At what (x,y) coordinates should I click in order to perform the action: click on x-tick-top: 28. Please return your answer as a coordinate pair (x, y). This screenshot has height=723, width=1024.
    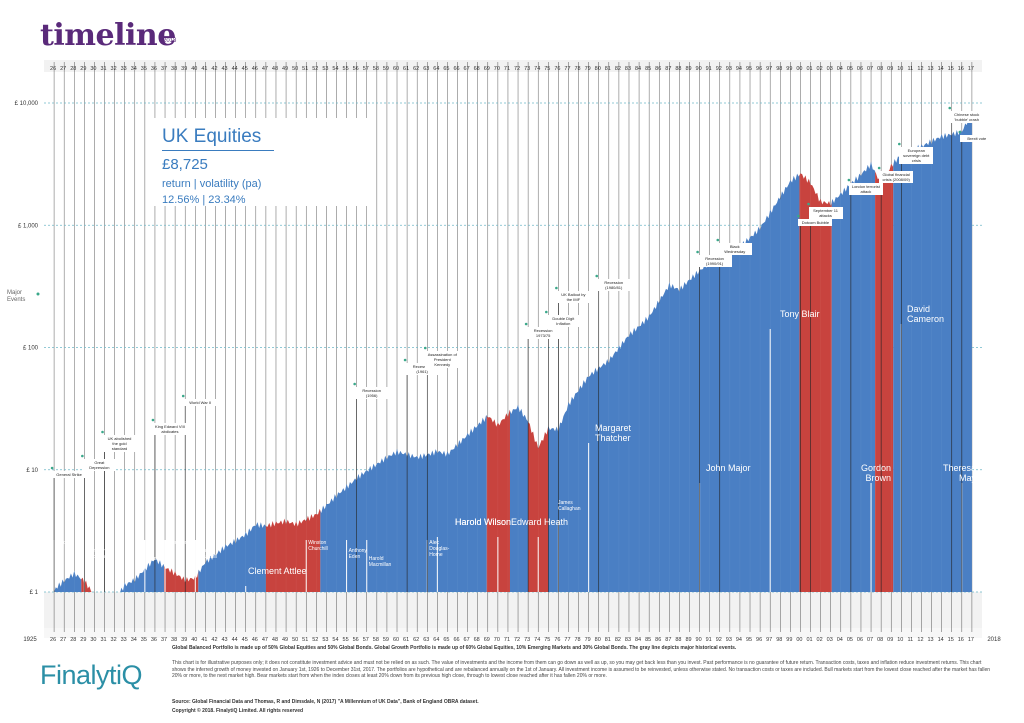
    Looking at the image, I should click on (73, 69).